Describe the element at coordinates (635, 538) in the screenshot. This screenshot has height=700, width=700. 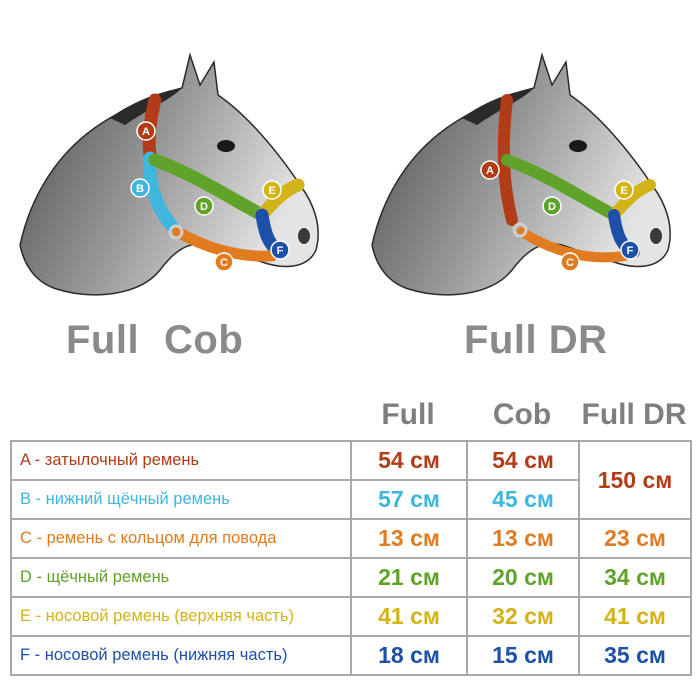
I see `cell-c-full-dr: 23 см` at that location.